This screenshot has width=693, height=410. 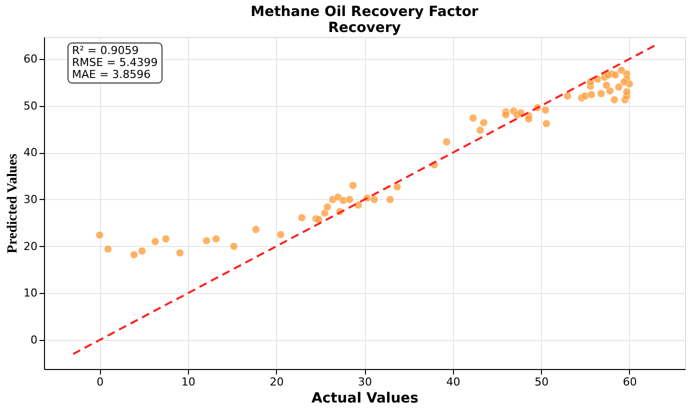 What do you see at coordinates (188, 382) in the screenshot?
I see `x-tick-label: 10` at bounding box center [188, 382].